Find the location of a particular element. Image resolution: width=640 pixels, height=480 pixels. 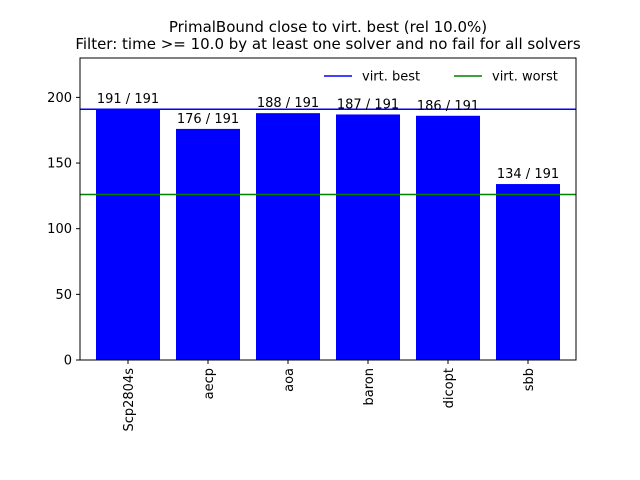

bar-label: 134 / 191 is located at coordinates (528, 174).